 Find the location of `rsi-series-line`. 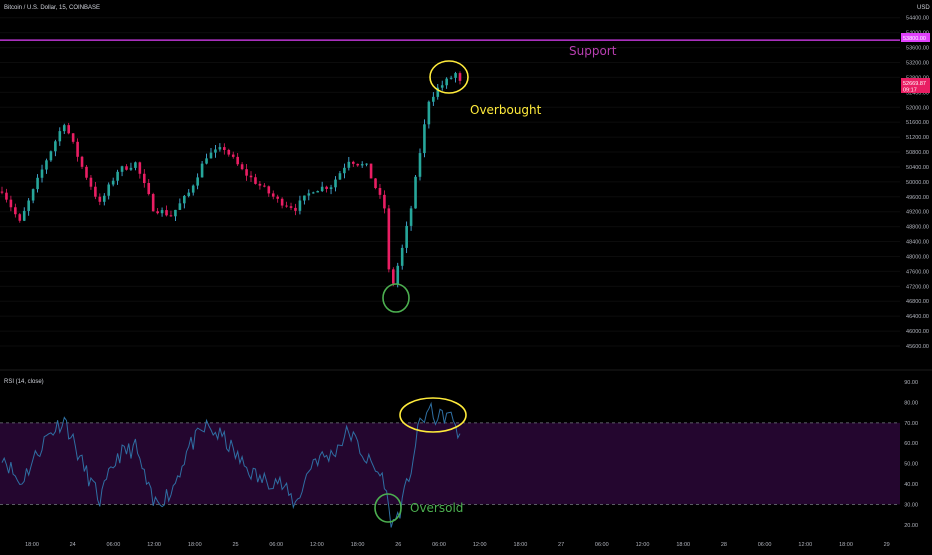

rsi-series-line is located at coordinates (231, 464).